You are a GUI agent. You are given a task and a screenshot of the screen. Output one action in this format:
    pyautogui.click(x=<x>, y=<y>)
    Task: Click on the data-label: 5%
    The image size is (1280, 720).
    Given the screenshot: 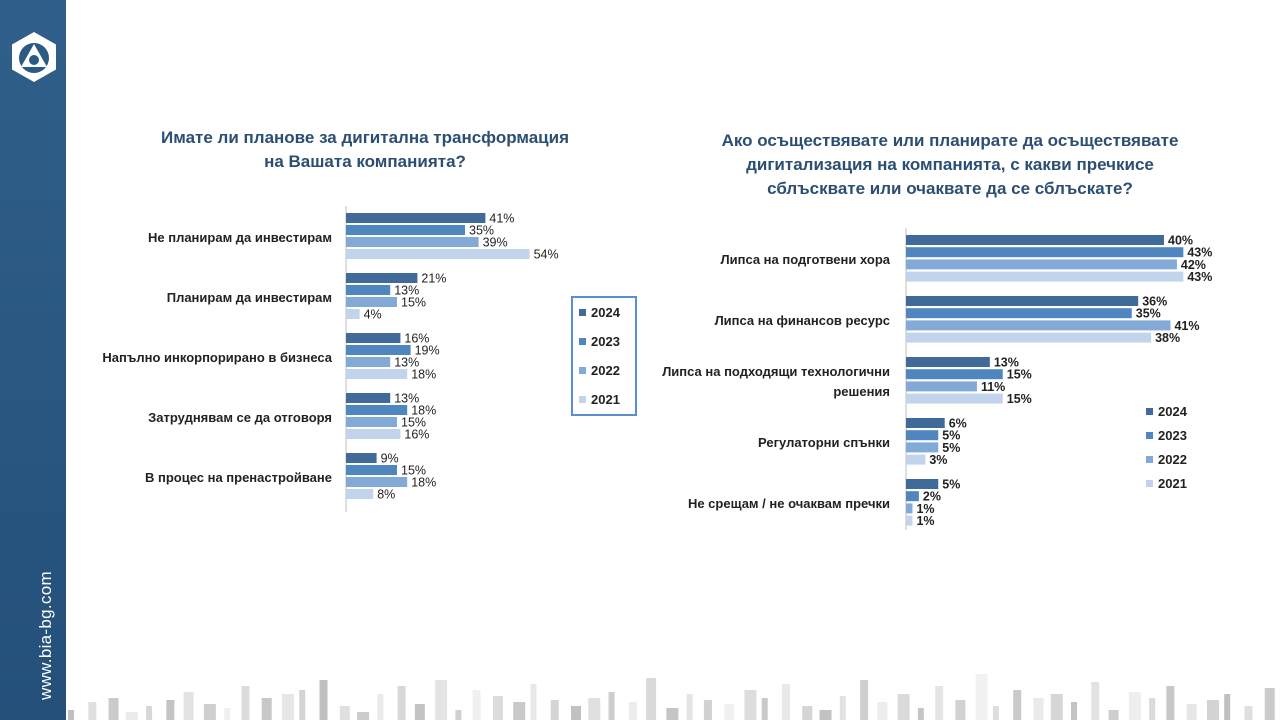 What is the action you would take?
    pyautogui.click(x=951, y=436)
    